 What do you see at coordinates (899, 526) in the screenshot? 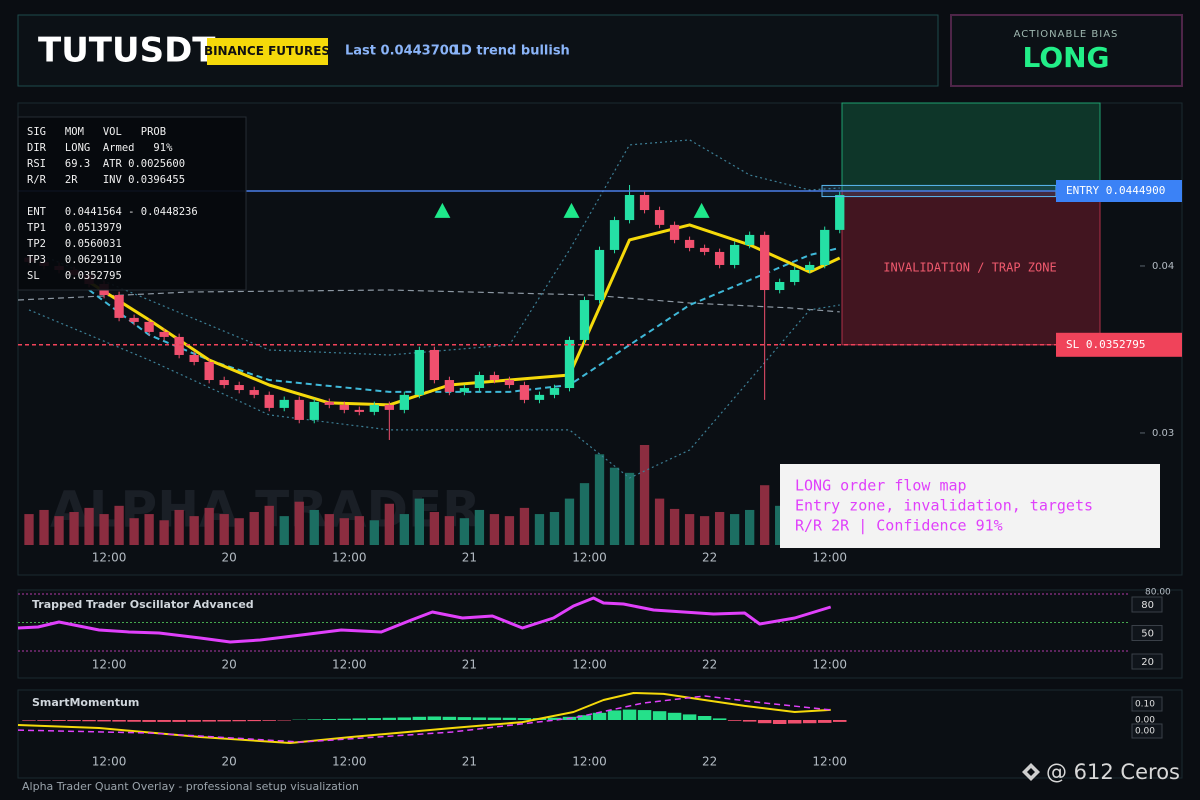
I see `annotation-line: R/R 2R | Confidence 91%` at bounding box center [899, 526].